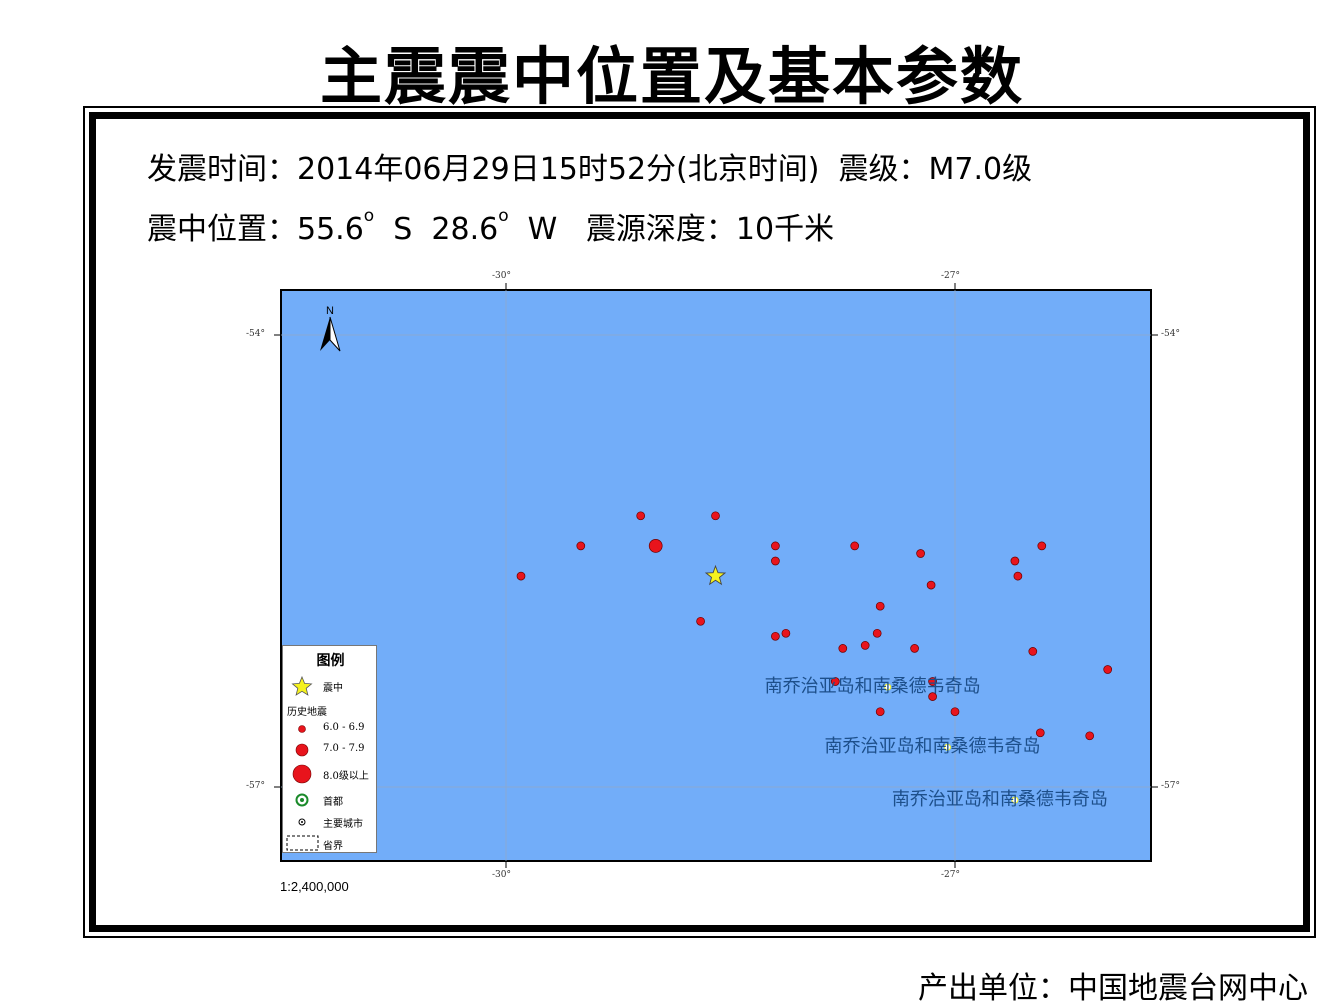  I want to click on page-title: 主震震中位置及基本参数, so click(671, 76).